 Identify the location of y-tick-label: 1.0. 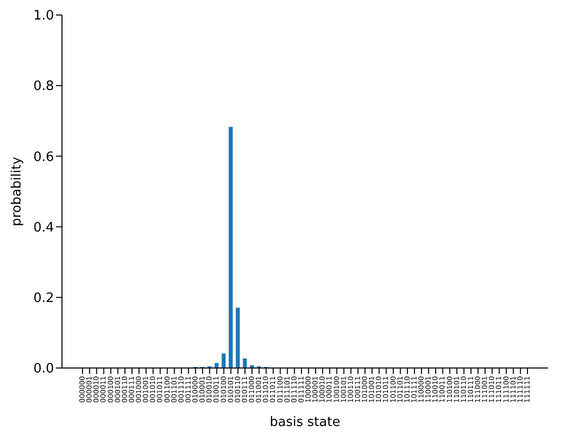
(43, 16).